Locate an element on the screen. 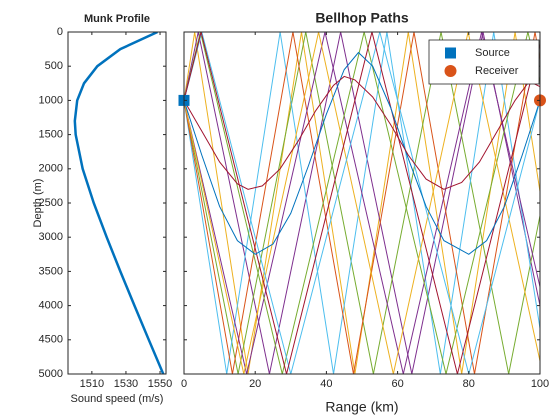 The width and height of the screenshot is (560, 420). y-axis-label: Depth (m) is located at coordinates (38, 203).